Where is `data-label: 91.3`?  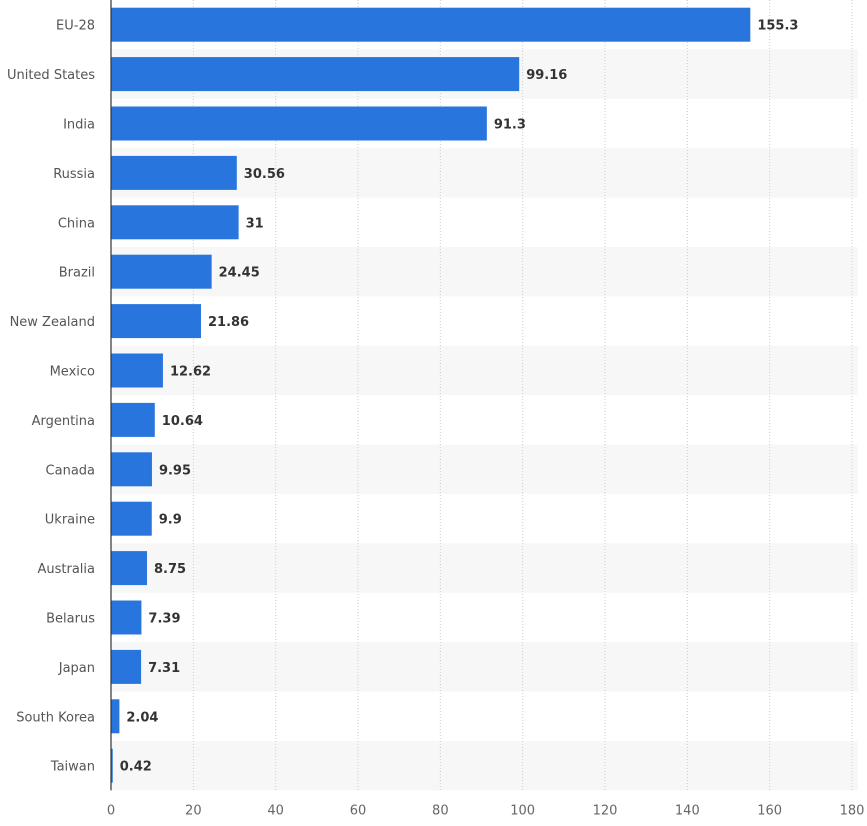
data-label: 91.3 is located at coordinates (510, 125).